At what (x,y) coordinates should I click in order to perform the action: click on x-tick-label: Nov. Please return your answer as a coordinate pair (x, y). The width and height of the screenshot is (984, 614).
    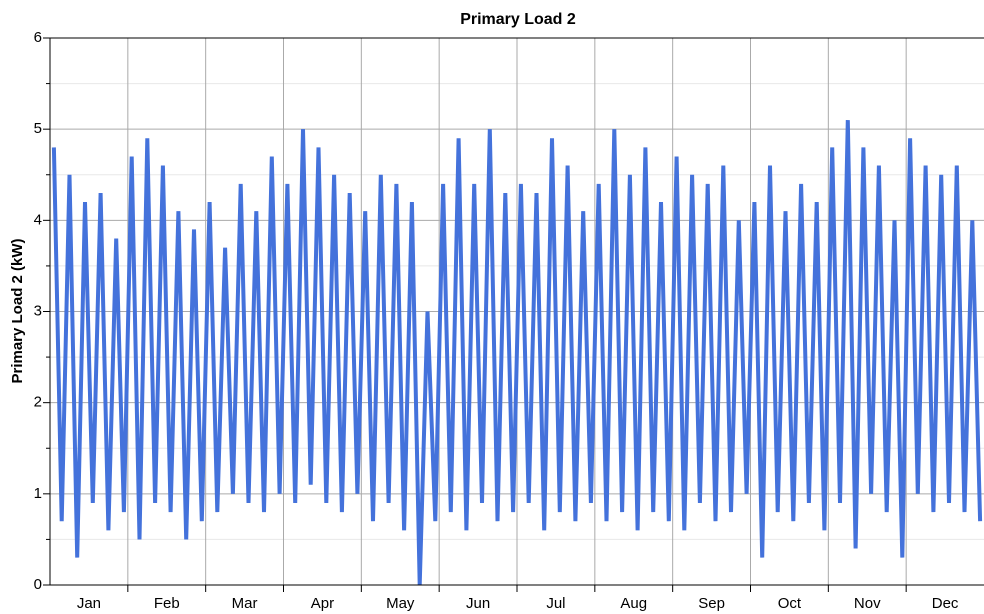
    Looking at the image, I should click on (867, 603).